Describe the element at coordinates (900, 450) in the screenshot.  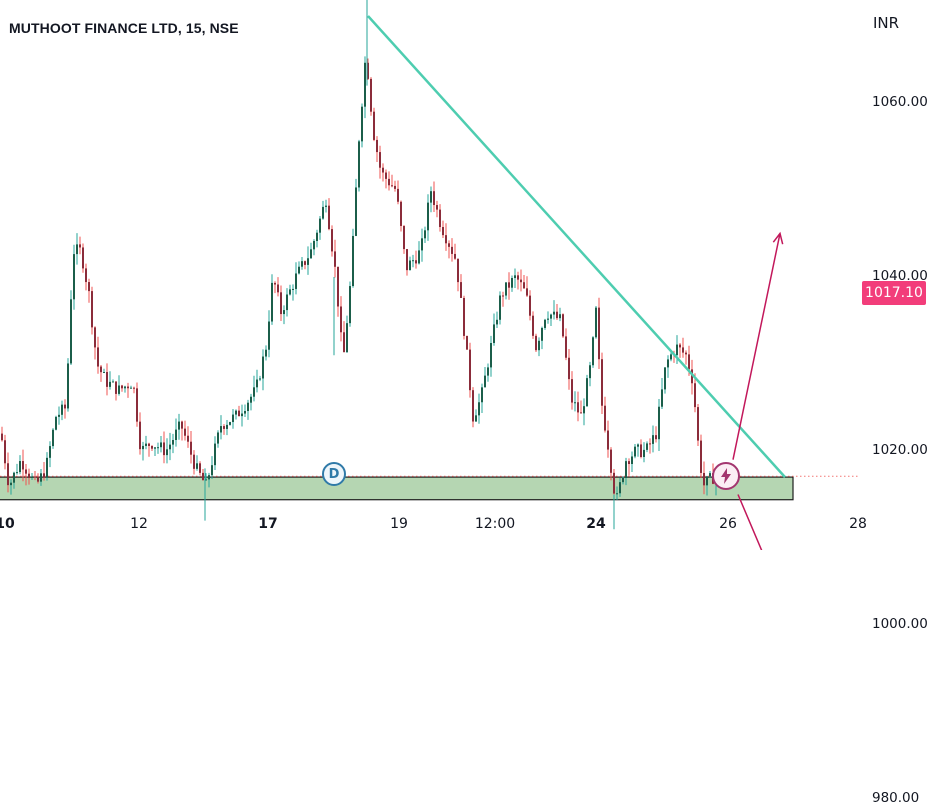
I see `y-tick-label: 1020.00` at that location.